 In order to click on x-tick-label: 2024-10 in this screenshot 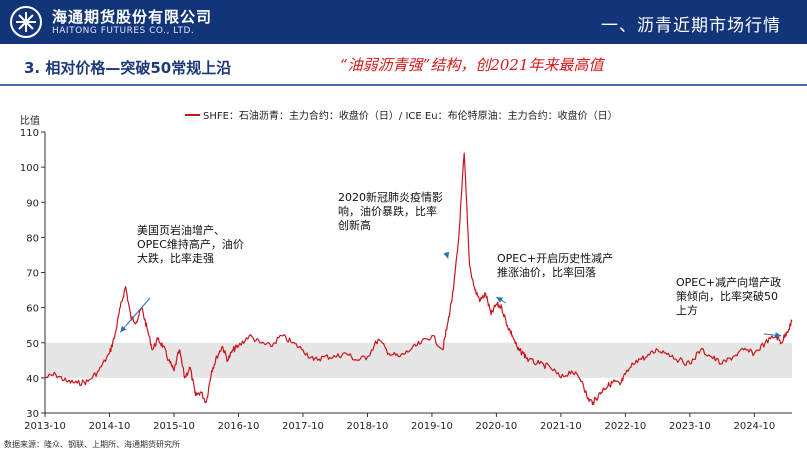, I will do `click(754, 426)`.